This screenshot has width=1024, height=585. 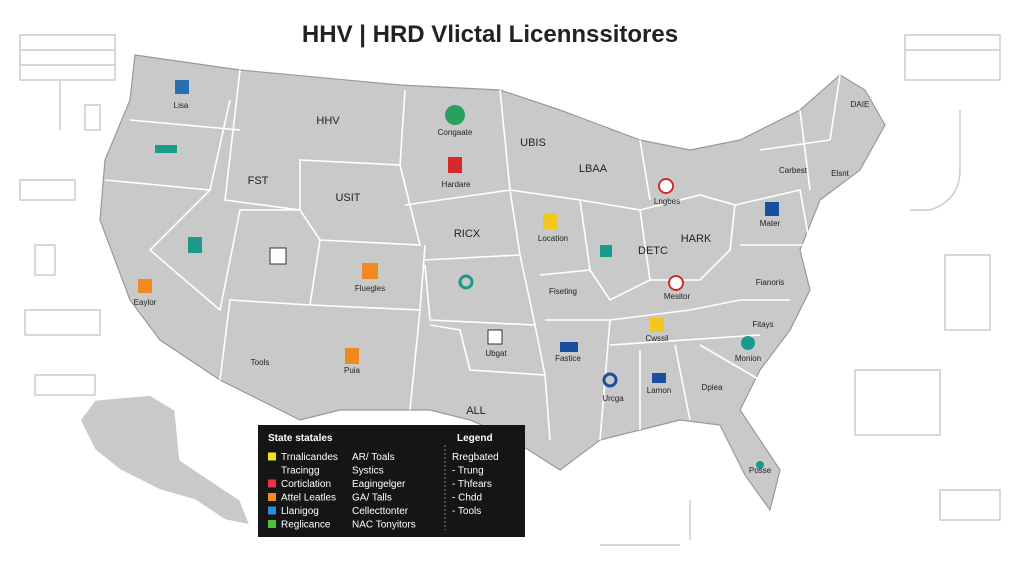 What do you see at coordinates (372, 498) in the screenshot?
I see `legend-item: GA/ Talls` at bounding box center [372, 498].